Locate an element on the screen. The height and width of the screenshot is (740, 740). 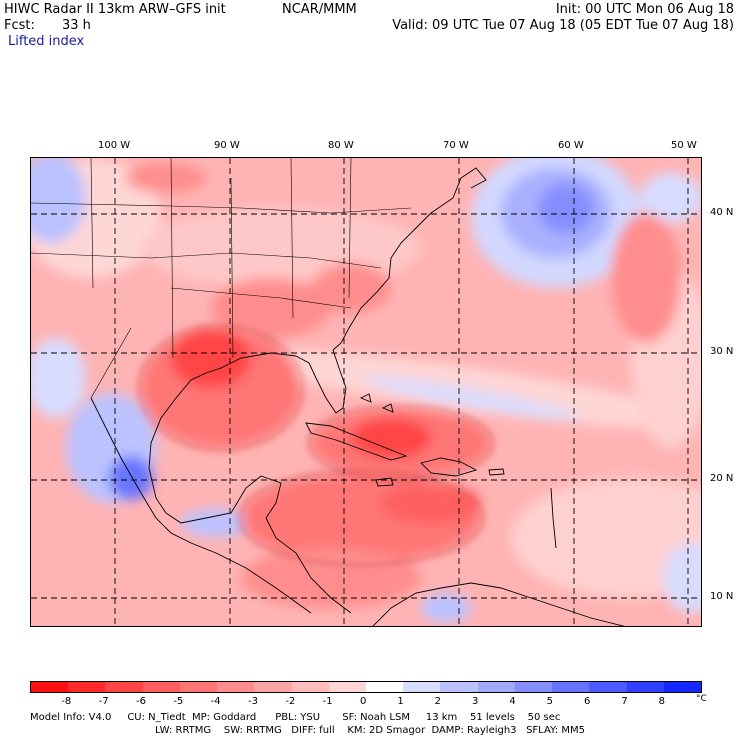
colorbar-tick-label: -3 is located at coordinates (253, 701).